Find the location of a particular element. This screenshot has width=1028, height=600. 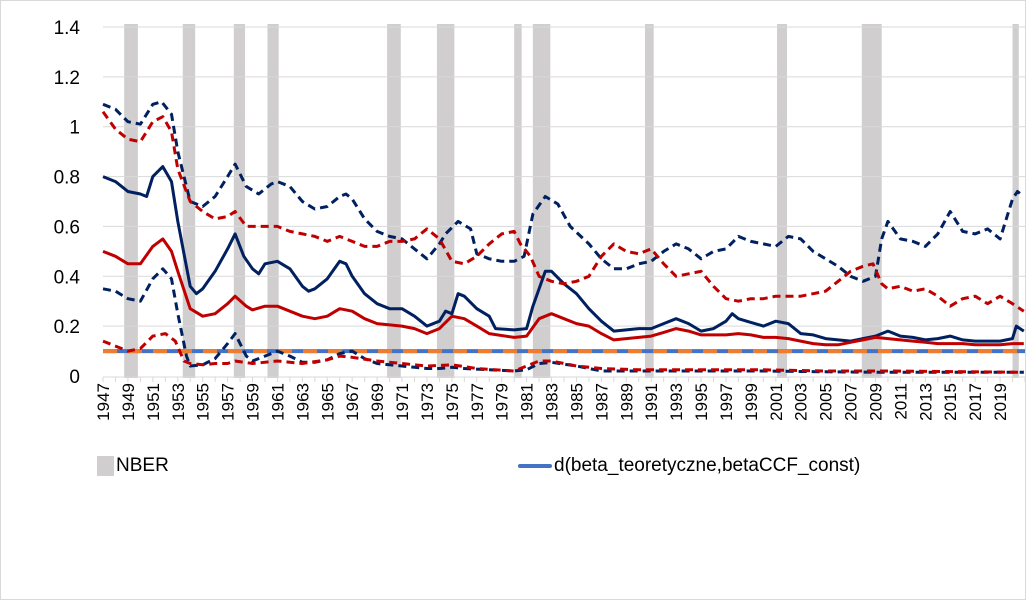

y-tick-label: 0.6 is located at coordinates (67, 227).